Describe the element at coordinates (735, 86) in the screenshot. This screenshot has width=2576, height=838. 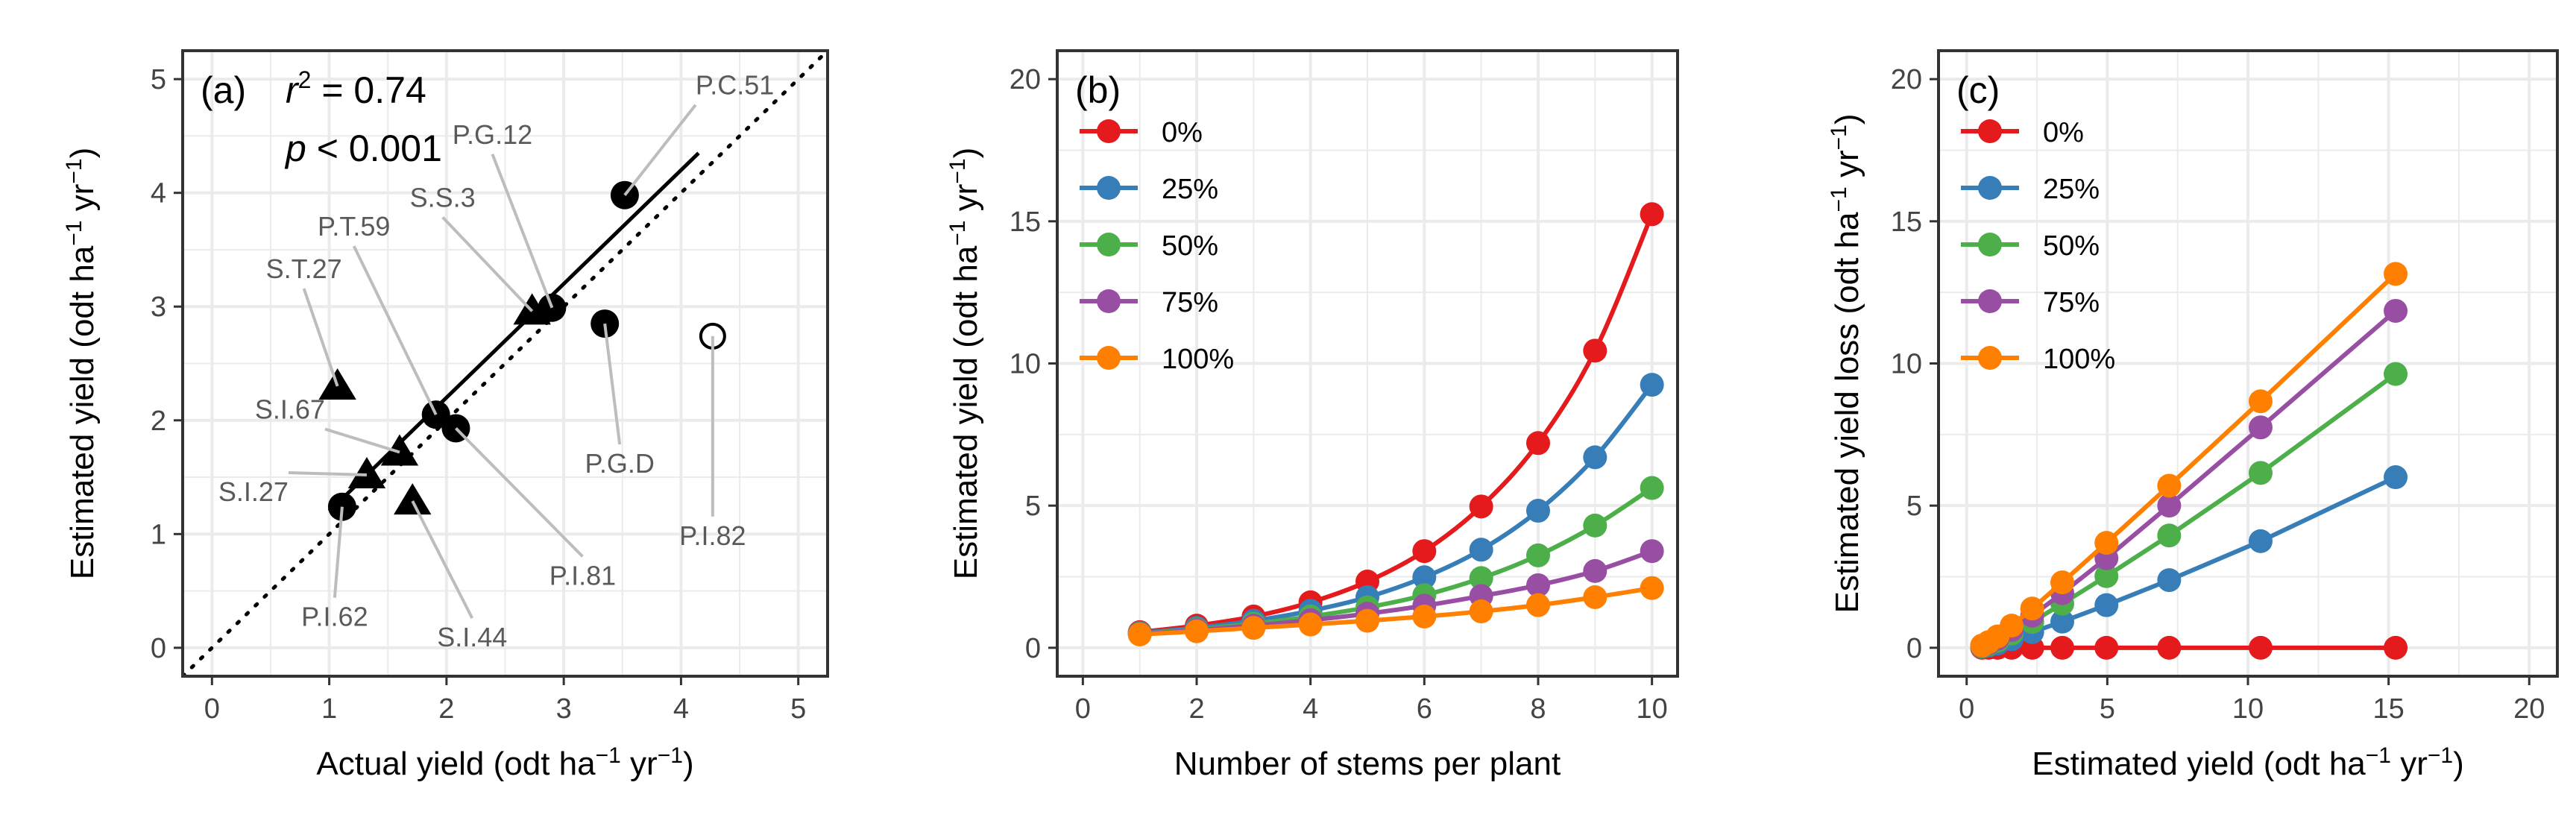
I see `point-label: P.C.51` at that location.